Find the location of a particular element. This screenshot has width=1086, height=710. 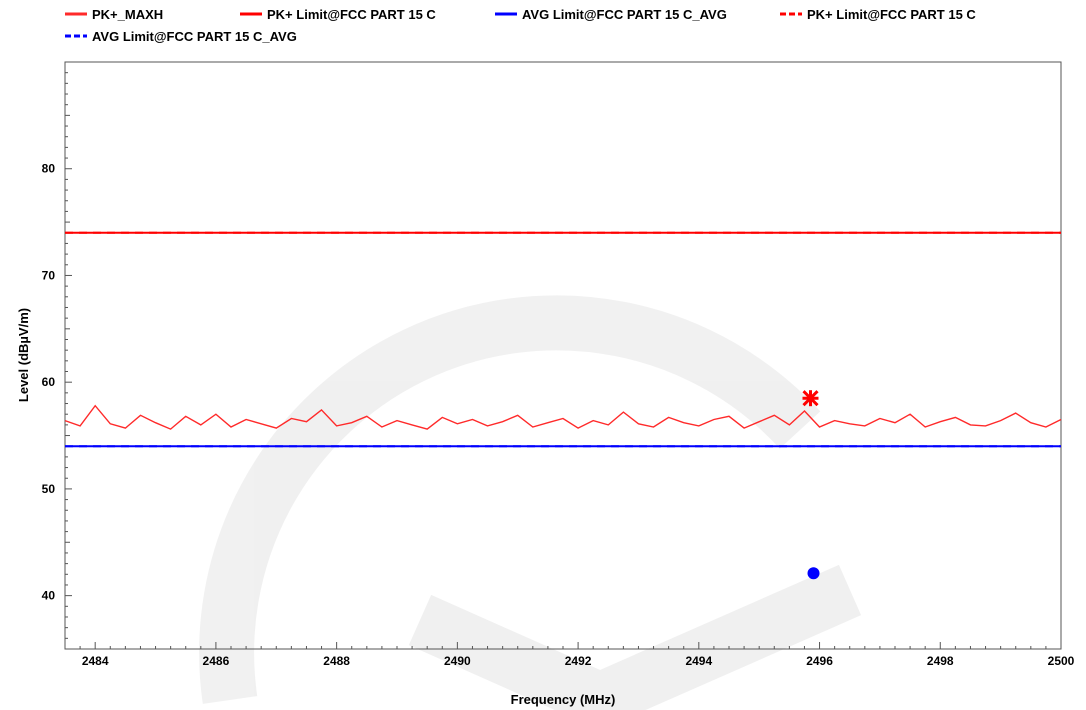

marker-layer is located at coordinates (811, 485).